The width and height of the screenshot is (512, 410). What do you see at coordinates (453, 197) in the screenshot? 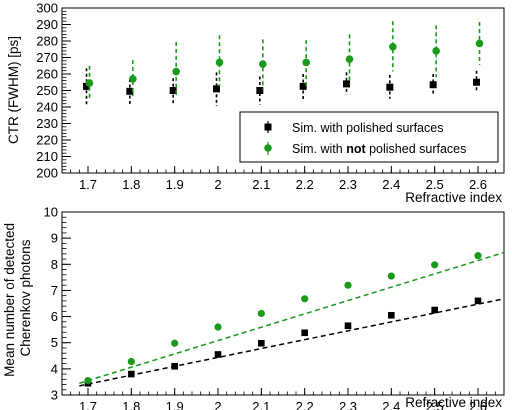
I see `ctr-x-axis-title: Refractive index` at bounding box center [453, 197].